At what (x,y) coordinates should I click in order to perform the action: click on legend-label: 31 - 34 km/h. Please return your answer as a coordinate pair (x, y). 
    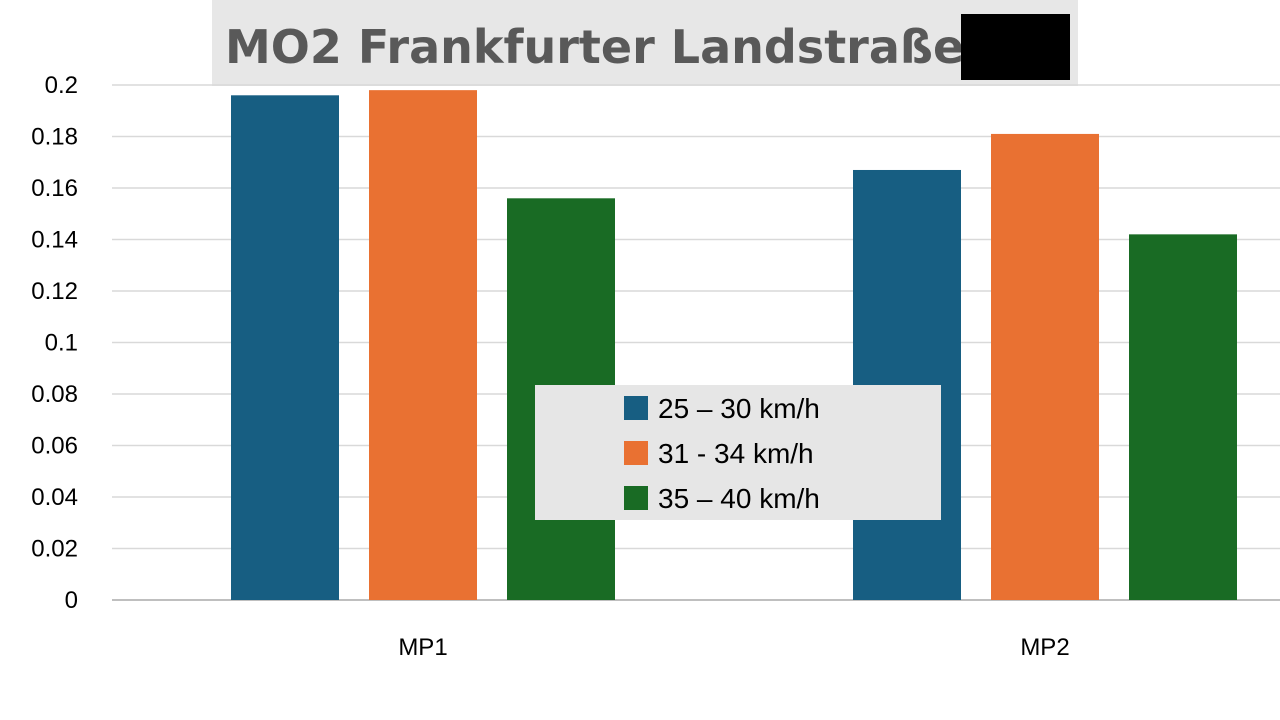
    Looking at the image, I should click on (736, 453).